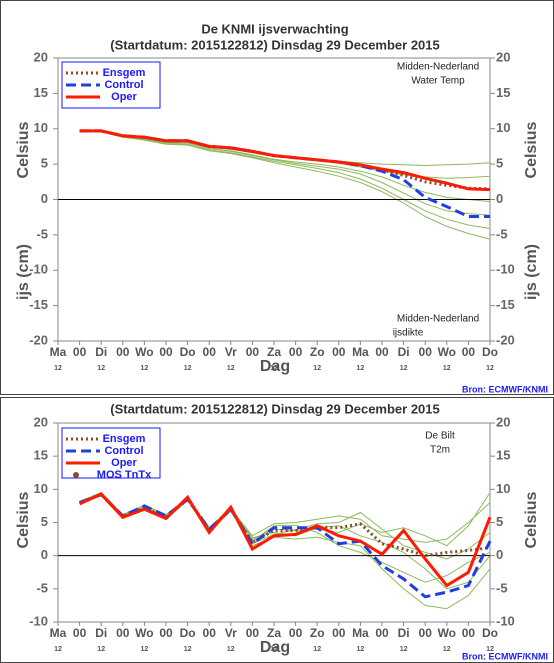  I want to click on y2-tick-label: -15, so click(505, 304).